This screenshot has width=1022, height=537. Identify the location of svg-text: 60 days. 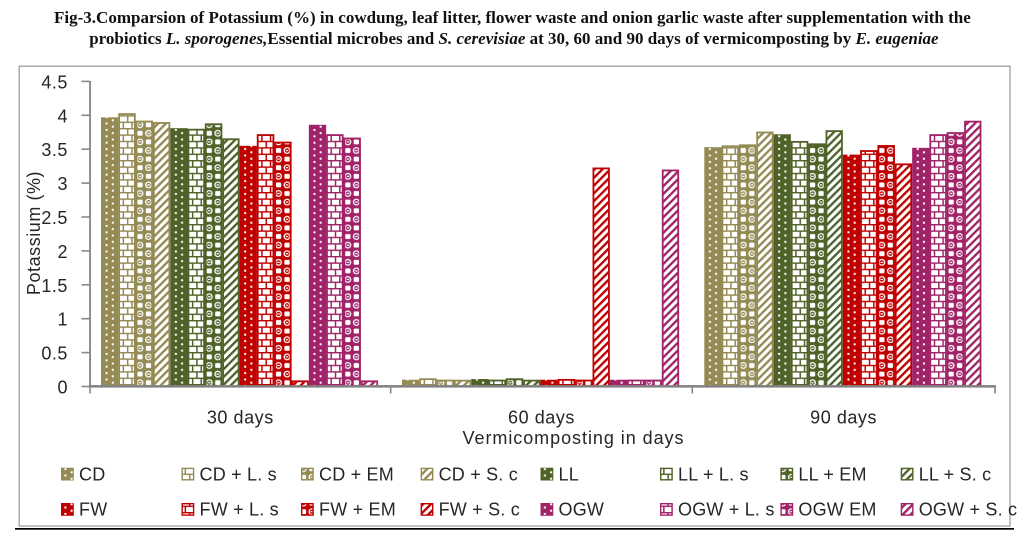
(541, 417).